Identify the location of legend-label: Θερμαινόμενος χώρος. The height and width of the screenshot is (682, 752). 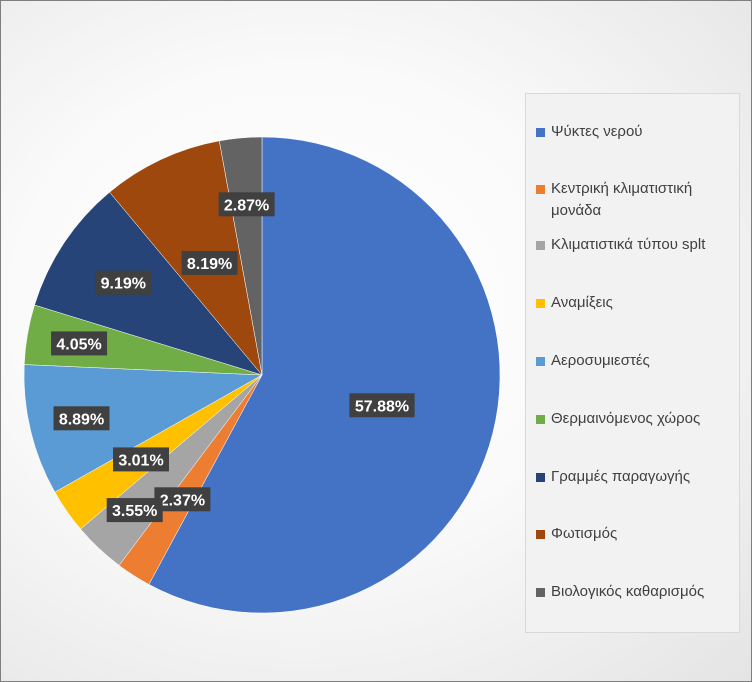
(626, 418).